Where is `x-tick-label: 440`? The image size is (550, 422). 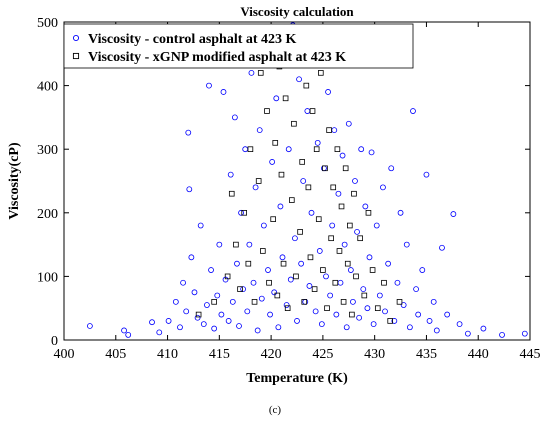
x-tick-label: 440 is located at coordinates (478, 354).